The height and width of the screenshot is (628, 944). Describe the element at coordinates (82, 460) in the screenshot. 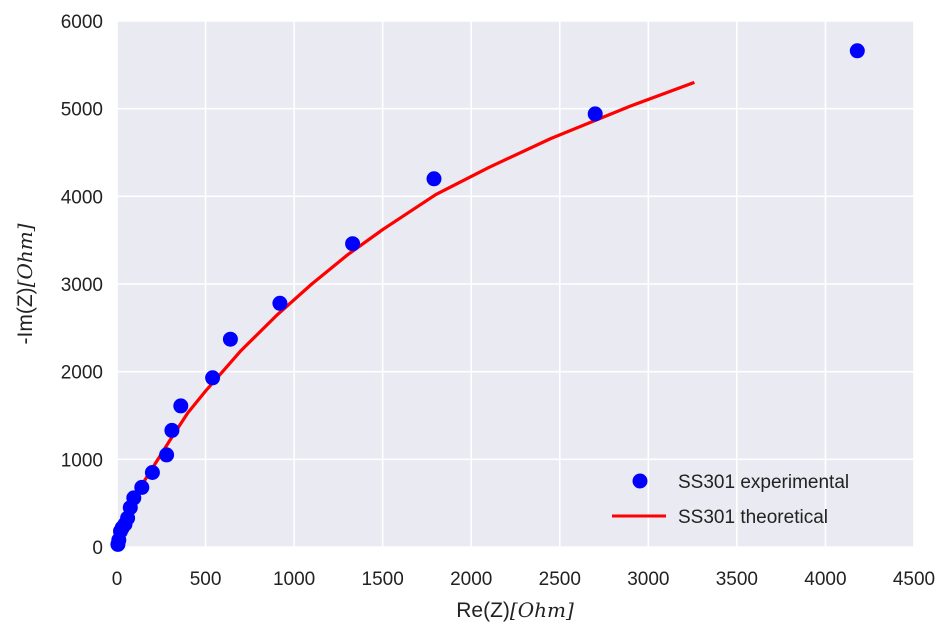

I see `y-tick-label: 1000` at that location.